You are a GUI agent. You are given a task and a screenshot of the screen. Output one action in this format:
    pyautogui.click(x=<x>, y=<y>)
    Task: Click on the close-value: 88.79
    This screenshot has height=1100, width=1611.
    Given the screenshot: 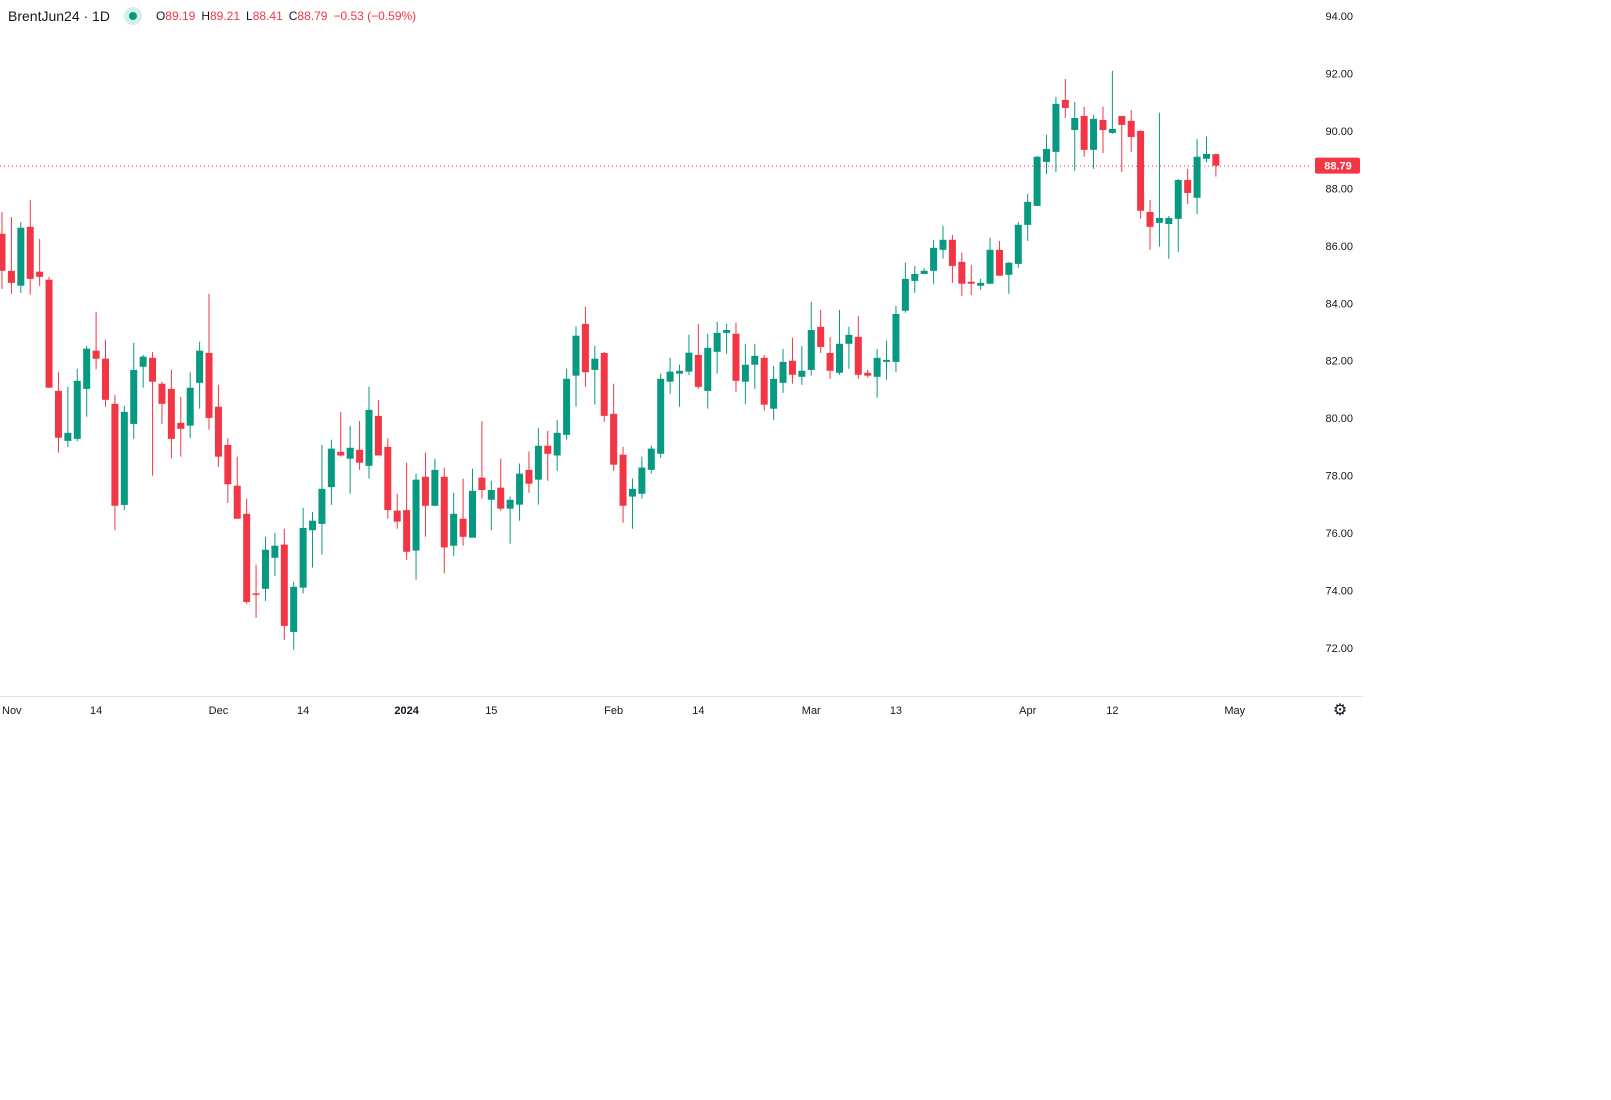 What is the action you would take?
    pyautogui.click(x=312, y=16)
    